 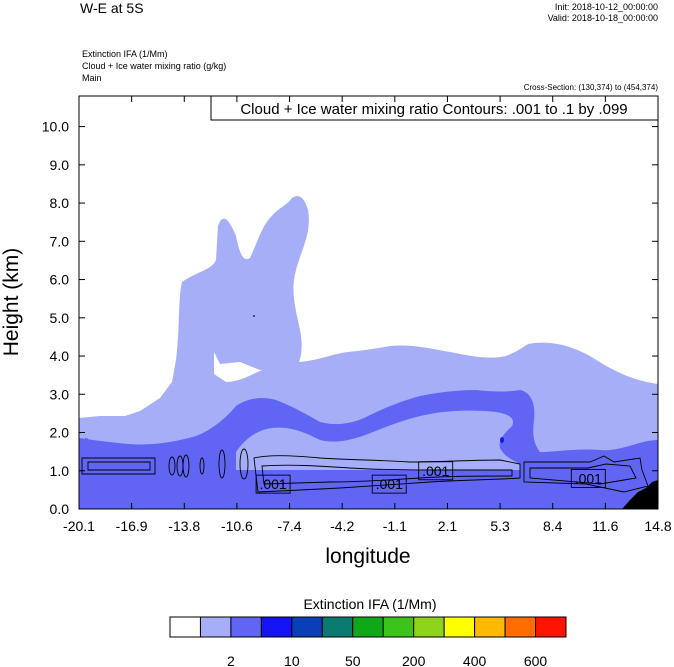 I want to click on y-tick-label: 0.0, so click(x=60, y=509).